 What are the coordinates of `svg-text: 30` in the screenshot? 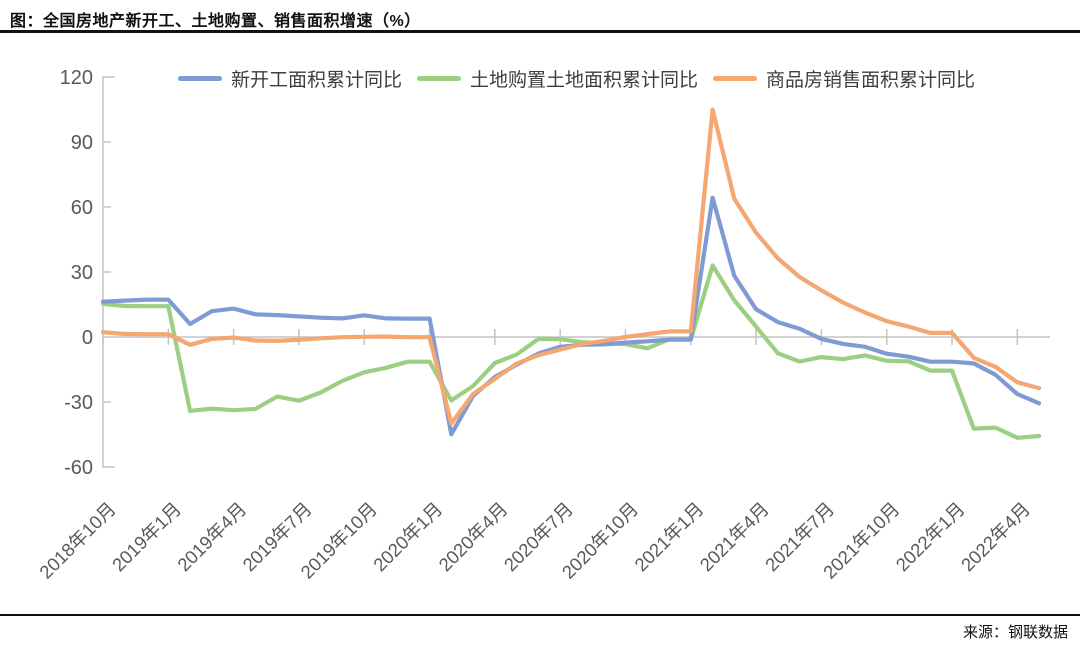 It's located at (82, 273).